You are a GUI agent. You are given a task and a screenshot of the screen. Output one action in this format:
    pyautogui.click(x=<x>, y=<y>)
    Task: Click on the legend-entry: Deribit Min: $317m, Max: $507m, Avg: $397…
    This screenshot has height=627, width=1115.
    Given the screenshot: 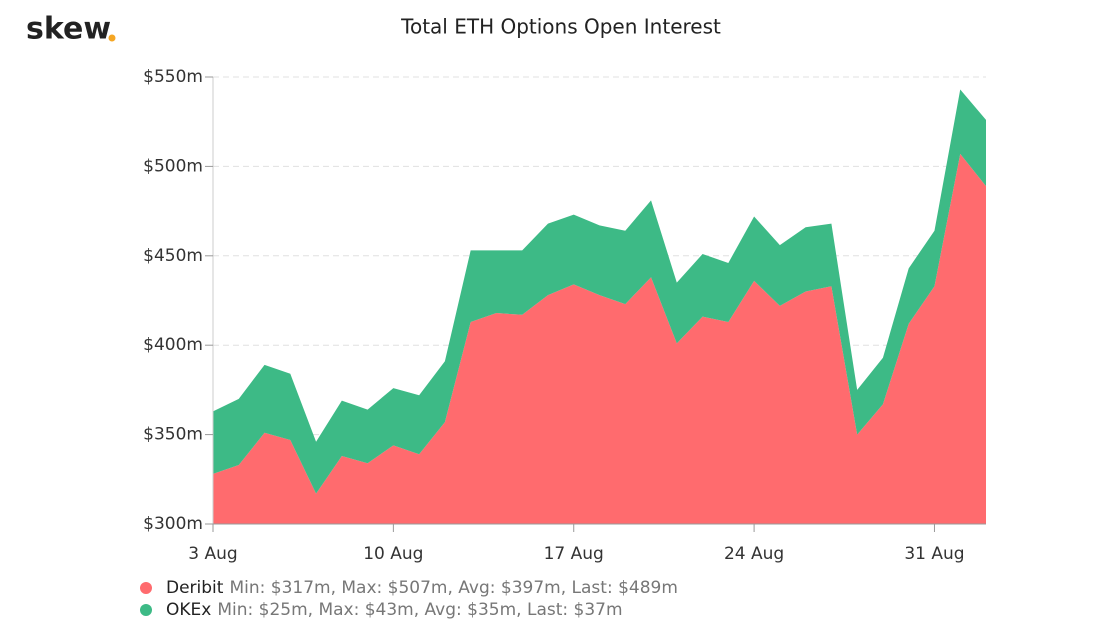 What is the action you would take?
    pyautogui.click(x=422, y=588)
    